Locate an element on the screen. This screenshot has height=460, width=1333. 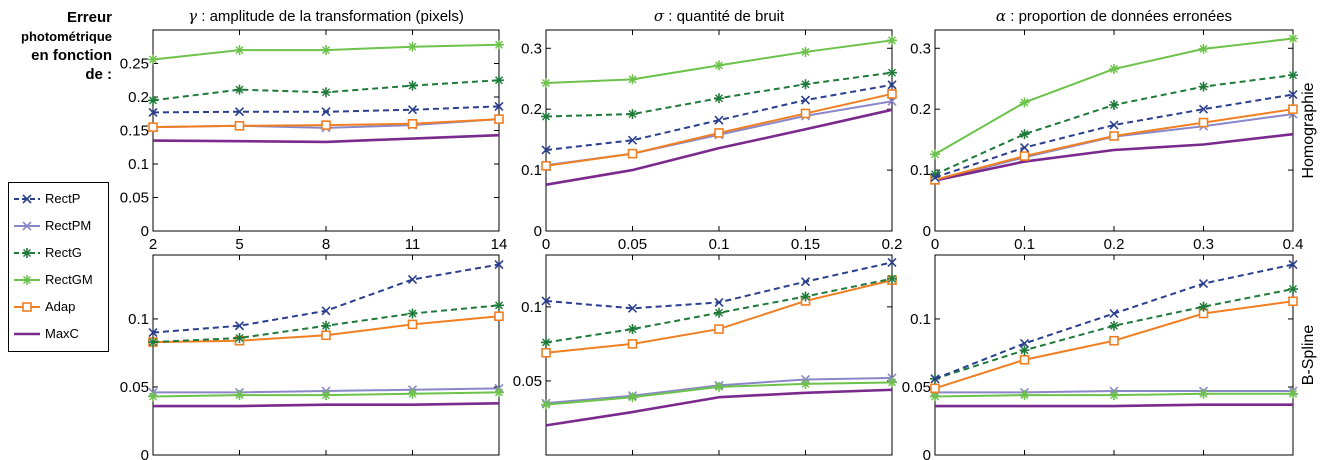
y-tick-label: 0.25 is located at coordinates (134, 64).